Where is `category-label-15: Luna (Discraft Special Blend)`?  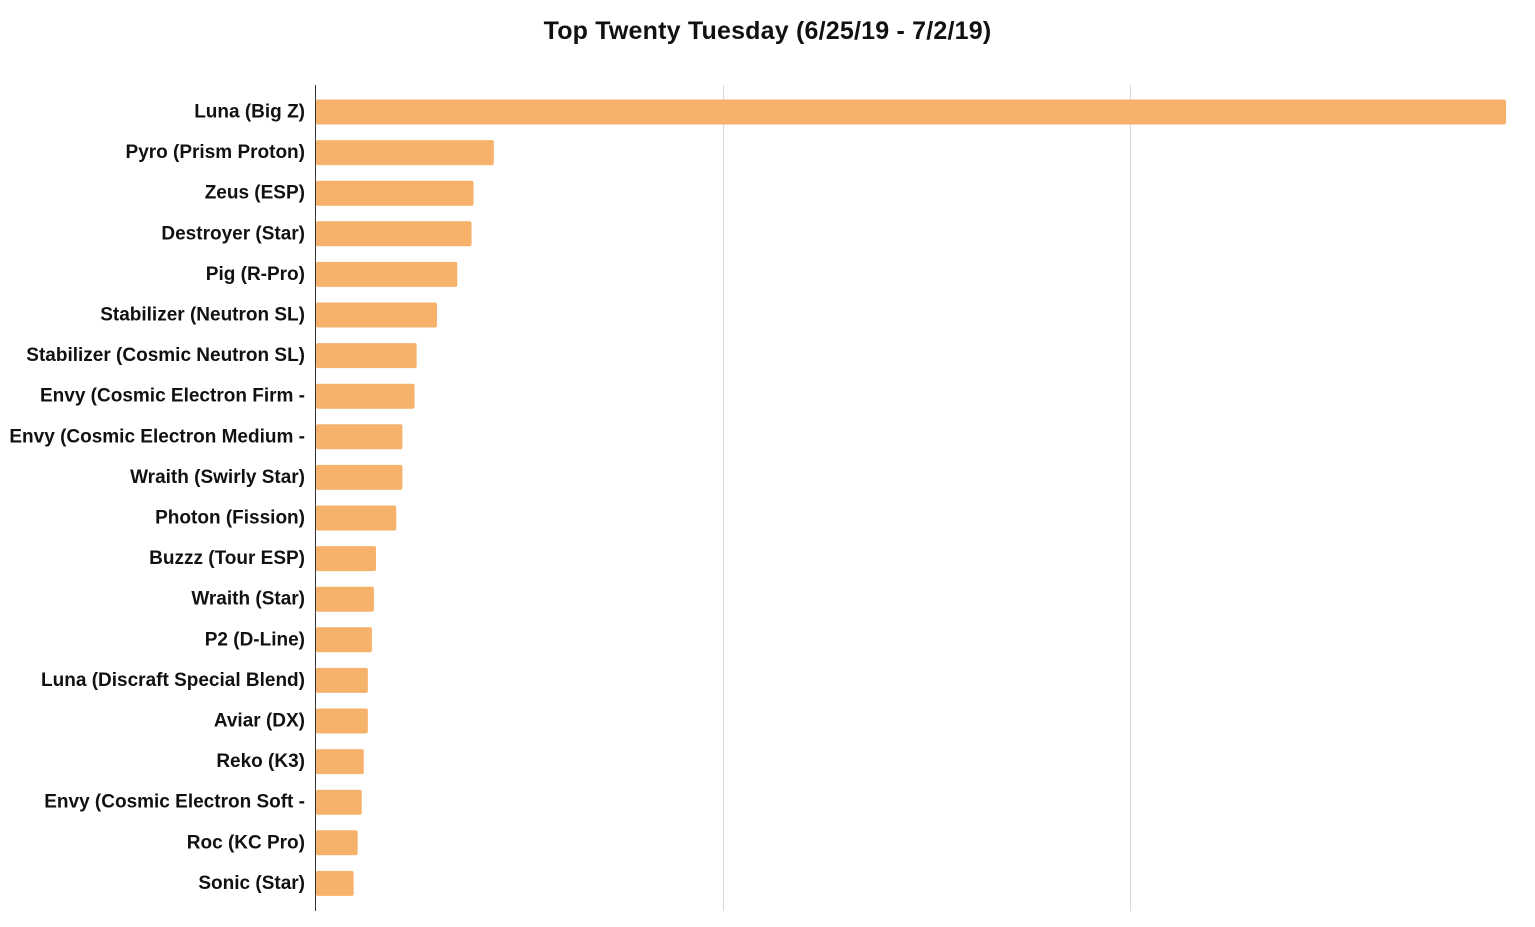
category-label-15: Luna (Discraft Special Blend) is located at coordinates (173, 680).